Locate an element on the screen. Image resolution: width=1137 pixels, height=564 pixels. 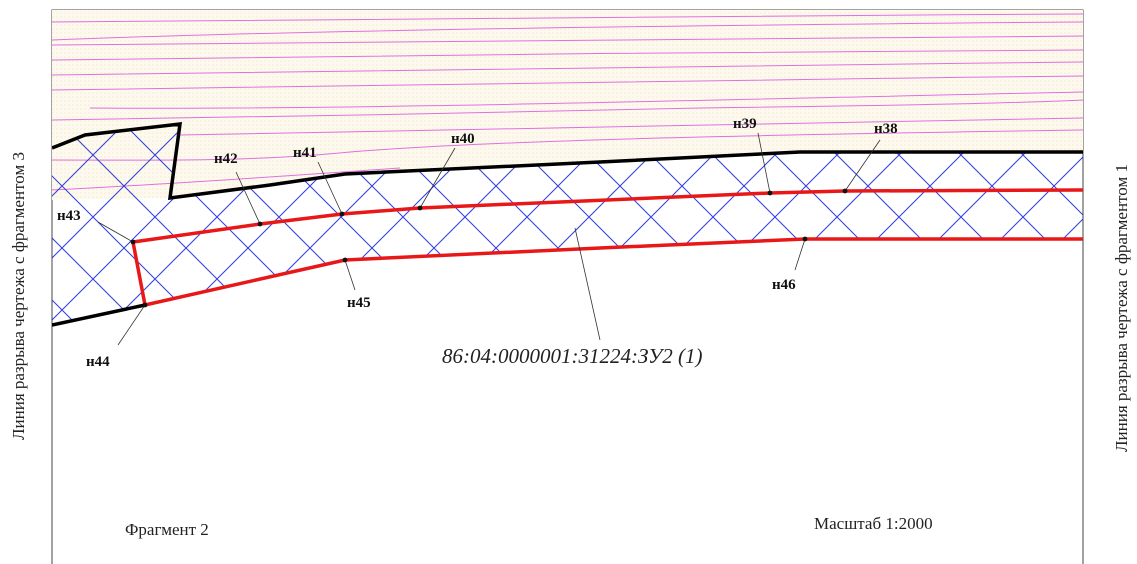
label-n38: н38 is located at coordinates (886, 129).